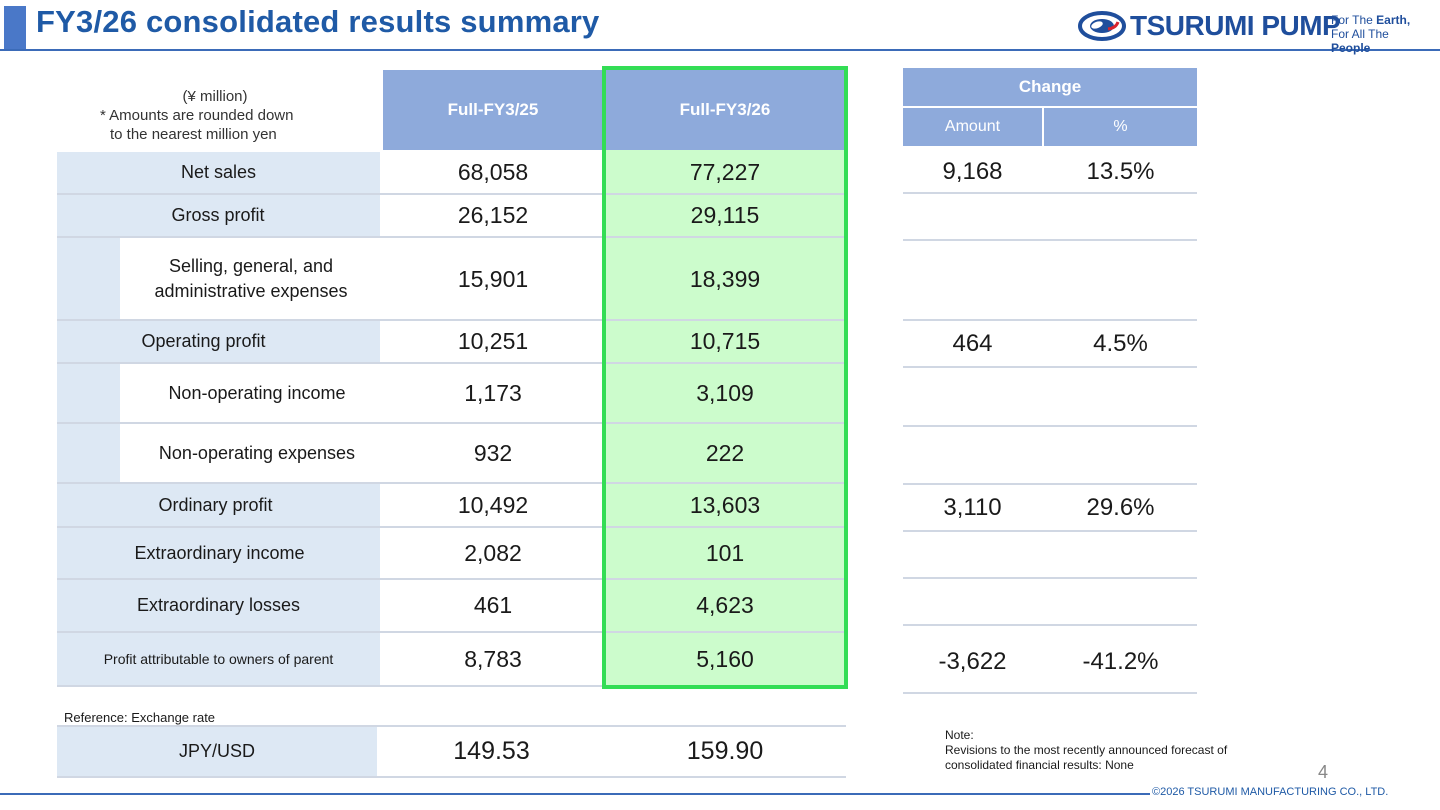 The image size is (1440, 810). I want to click on table-cell: 101, so click(725, 552).